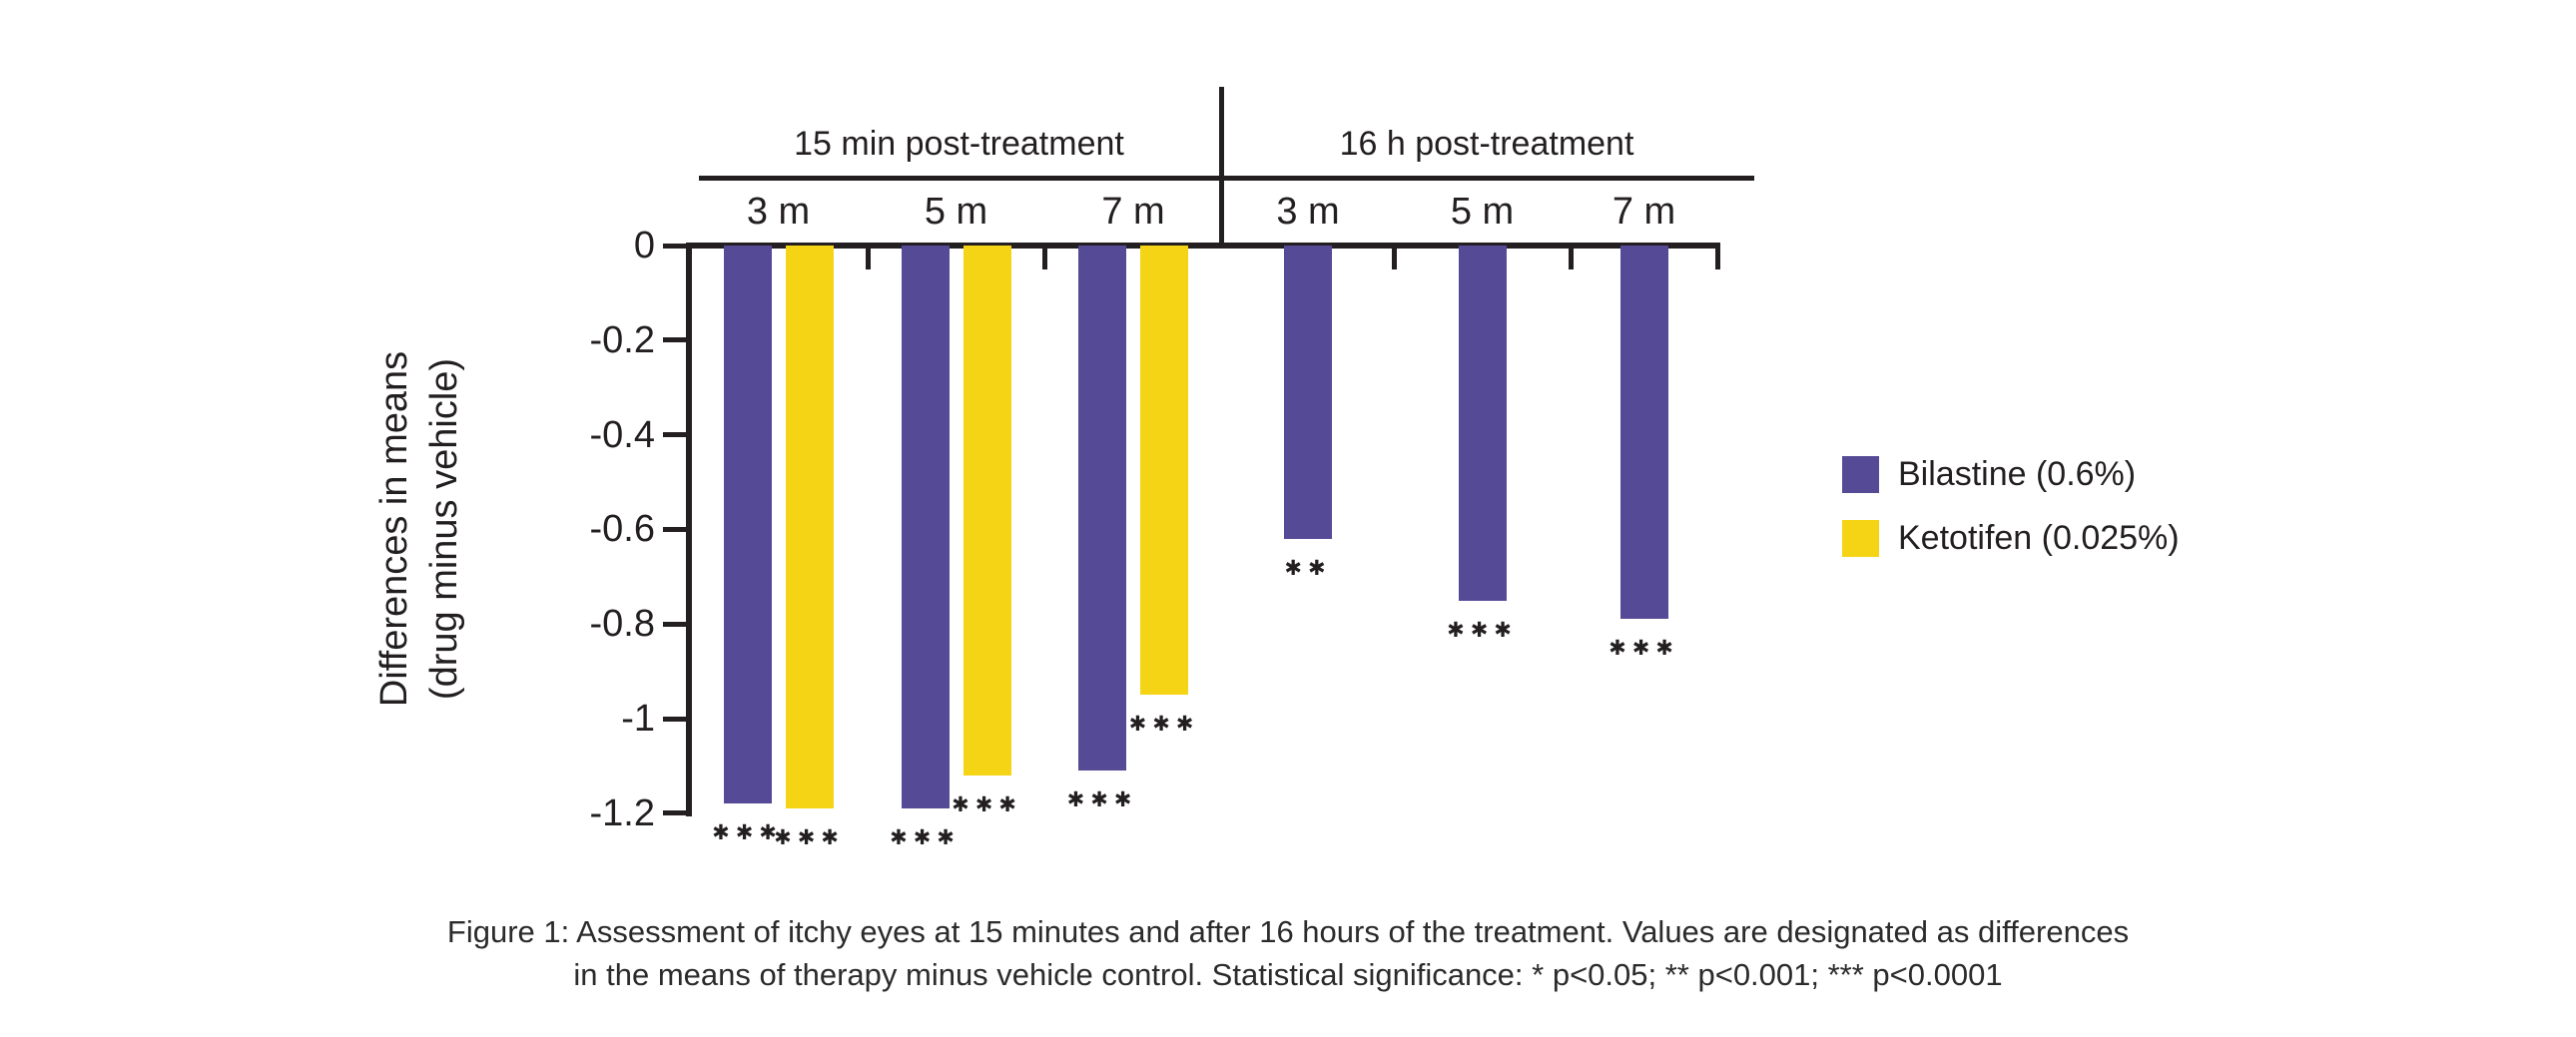  Describe the element at coordinates (1102, 509) in the screenshot. I see `bar-bilastine-group1-7m` at that location.